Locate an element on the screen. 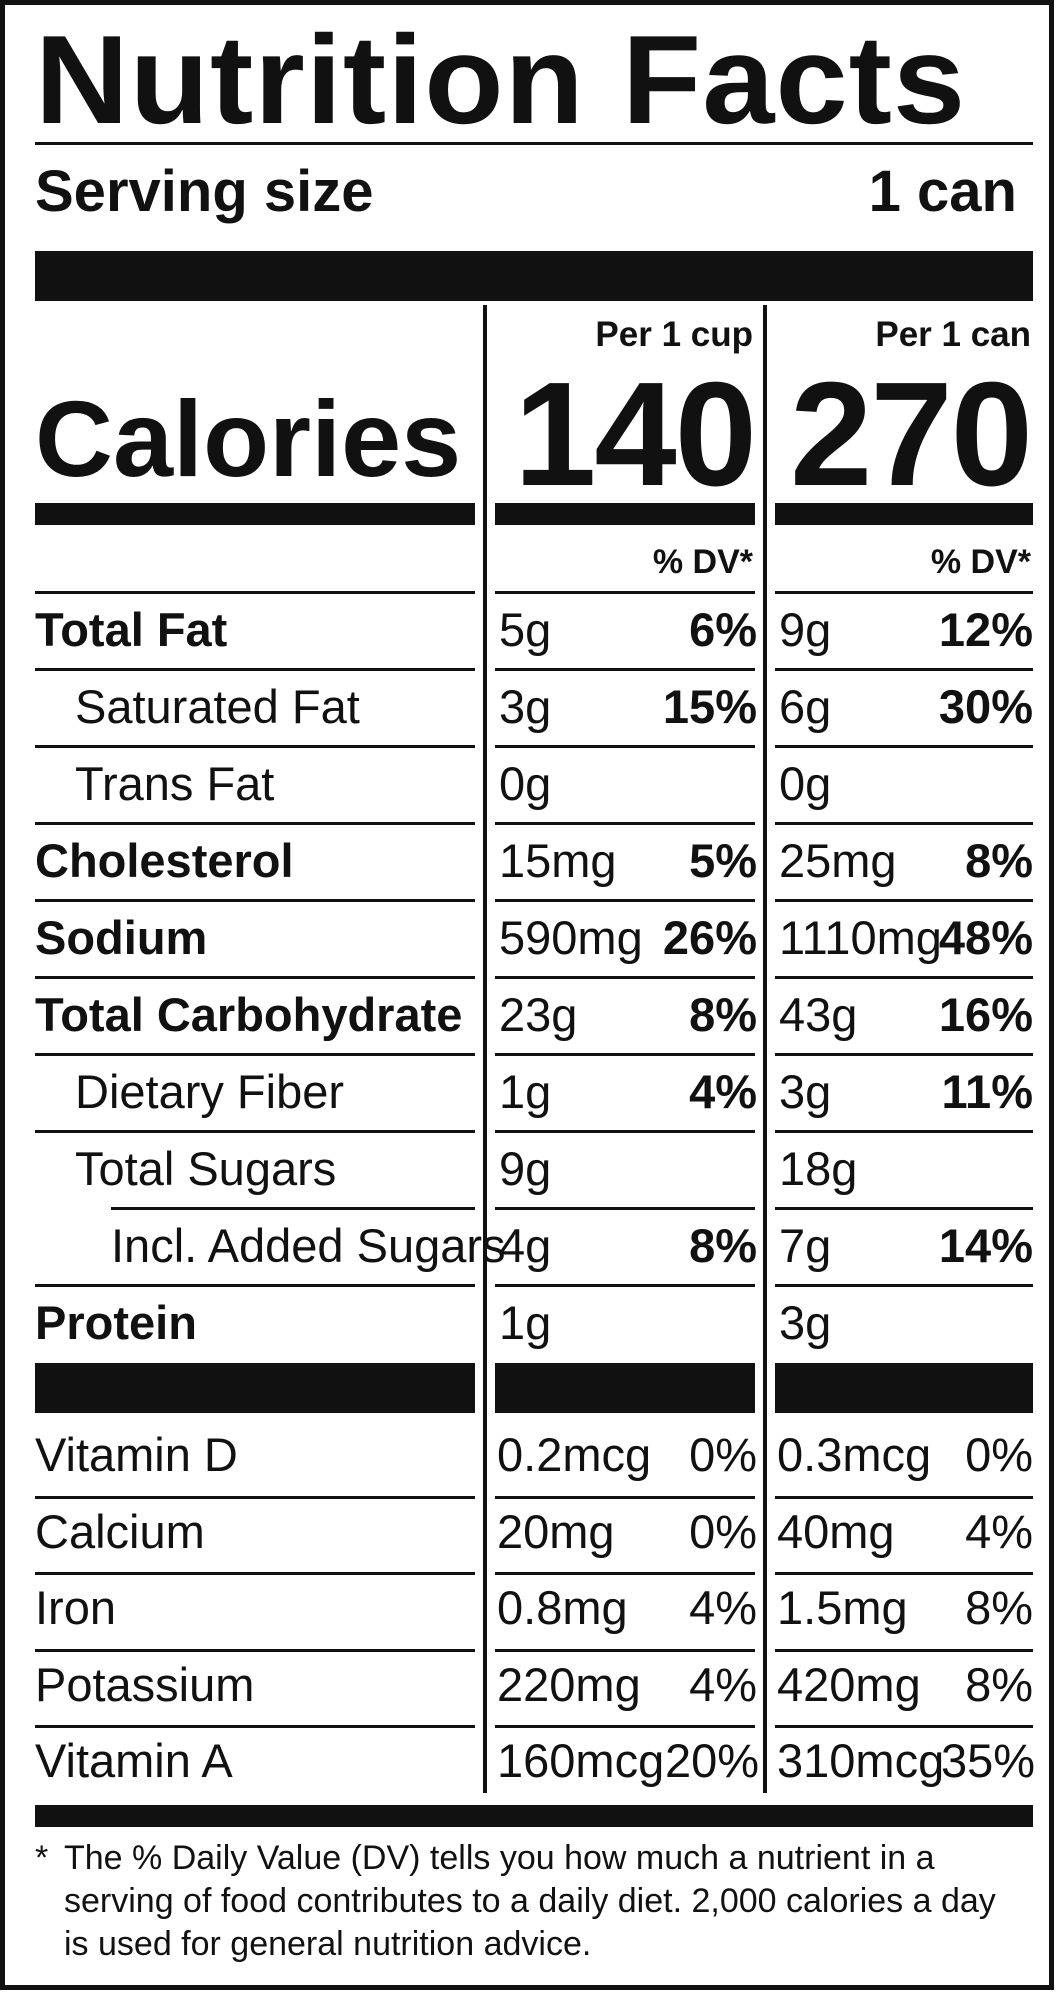 The height and width of the screenshot is (2000, 1064). can-daily-value: 48% is located at coordinates (985, 937).